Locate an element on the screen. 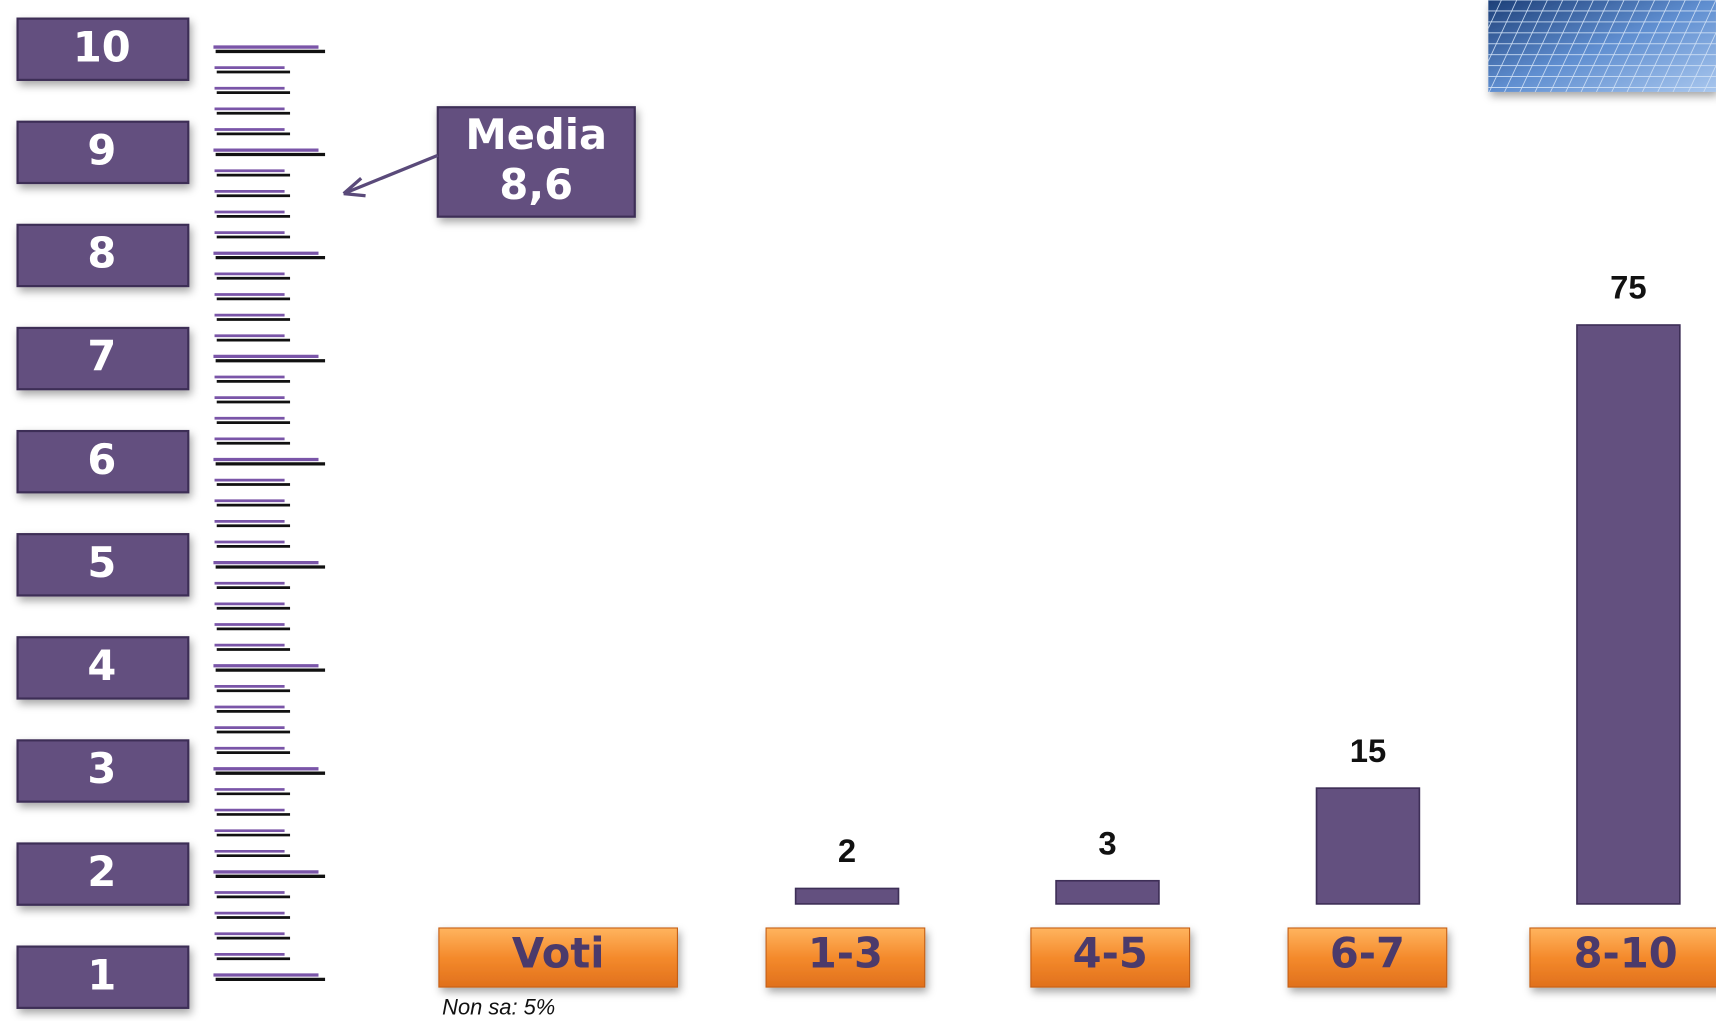  value-label: 15 is located at coordinates (1368, 750).